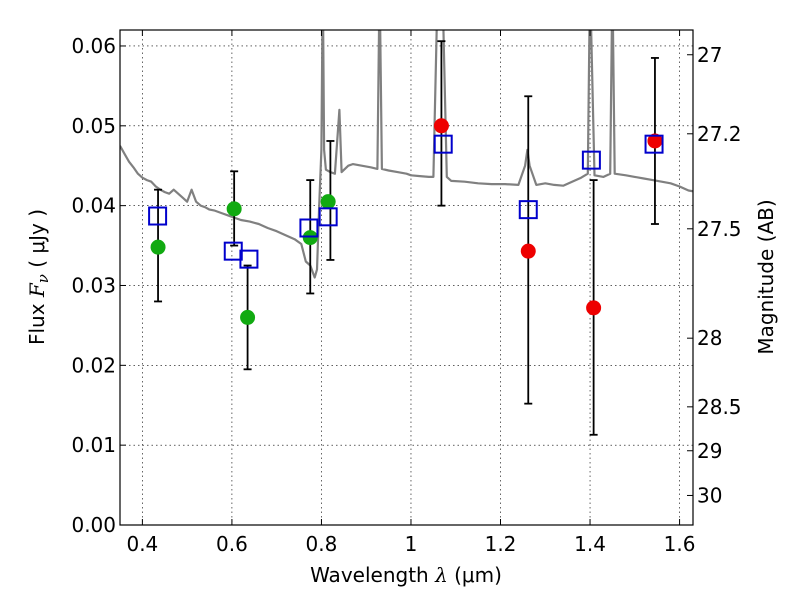 This screenshot has width=800, height=600. Describe the element at coordinates (93, 445) in the screenshot. I see `y-tick-label: 0.01` at that location.